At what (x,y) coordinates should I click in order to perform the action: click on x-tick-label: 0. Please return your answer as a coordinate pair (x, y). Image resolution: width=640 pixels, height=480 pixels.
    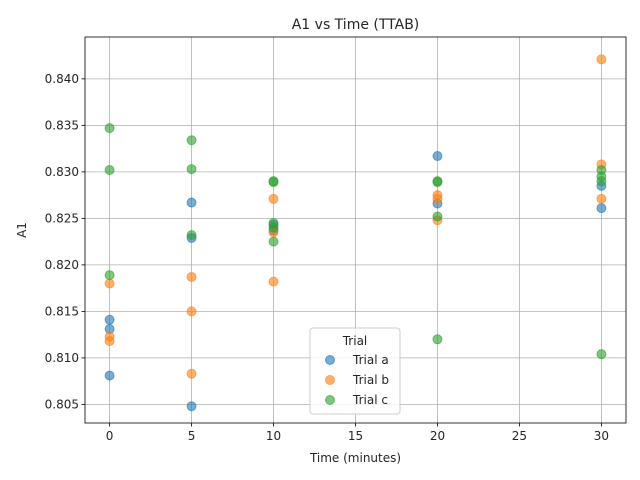
    Looking at the image, I should click on (110, 436).